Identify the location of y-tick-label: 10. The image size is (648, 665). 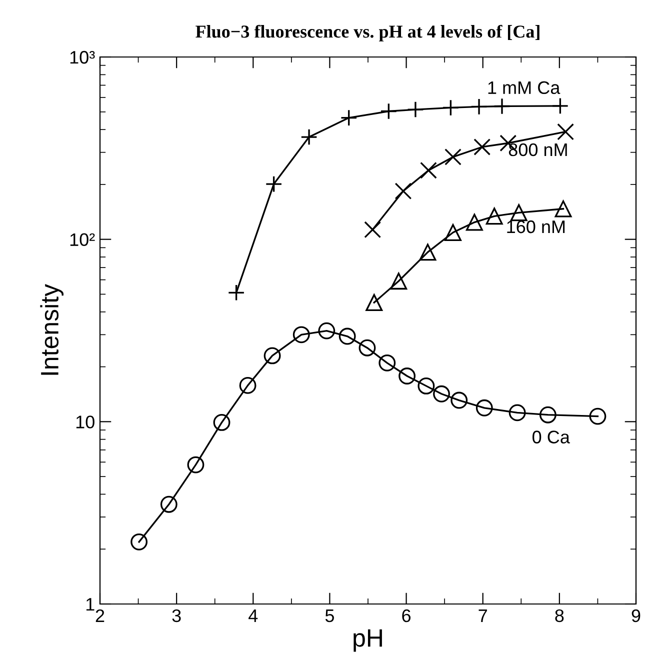
(85, 422).